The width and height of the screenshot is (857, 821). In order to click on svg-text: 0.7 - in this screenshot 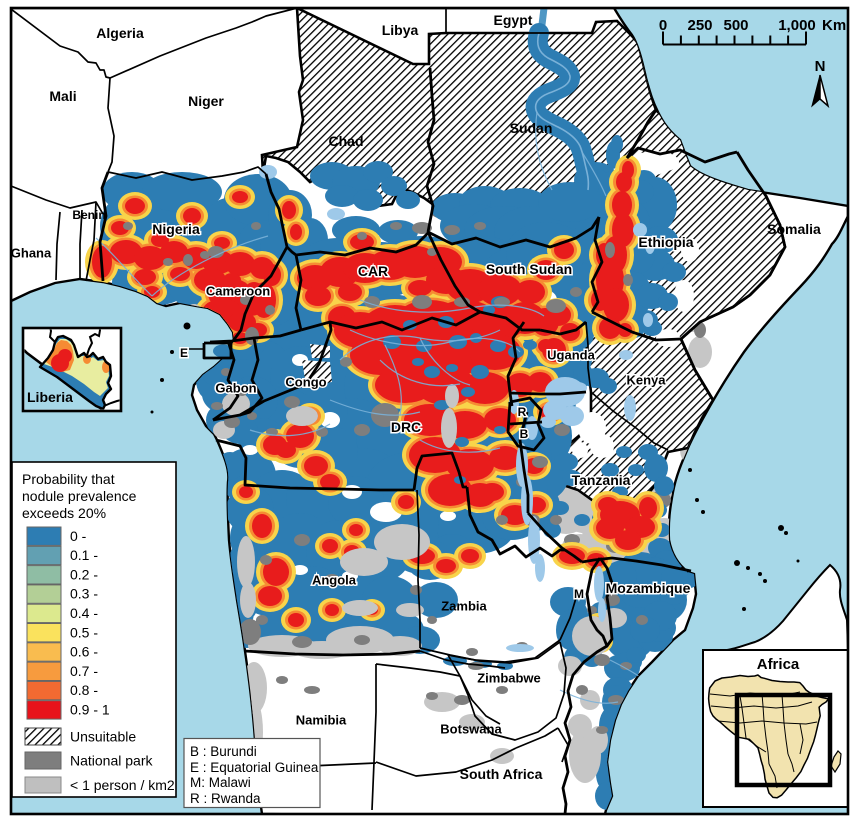, I will do `click(84, 671)`.